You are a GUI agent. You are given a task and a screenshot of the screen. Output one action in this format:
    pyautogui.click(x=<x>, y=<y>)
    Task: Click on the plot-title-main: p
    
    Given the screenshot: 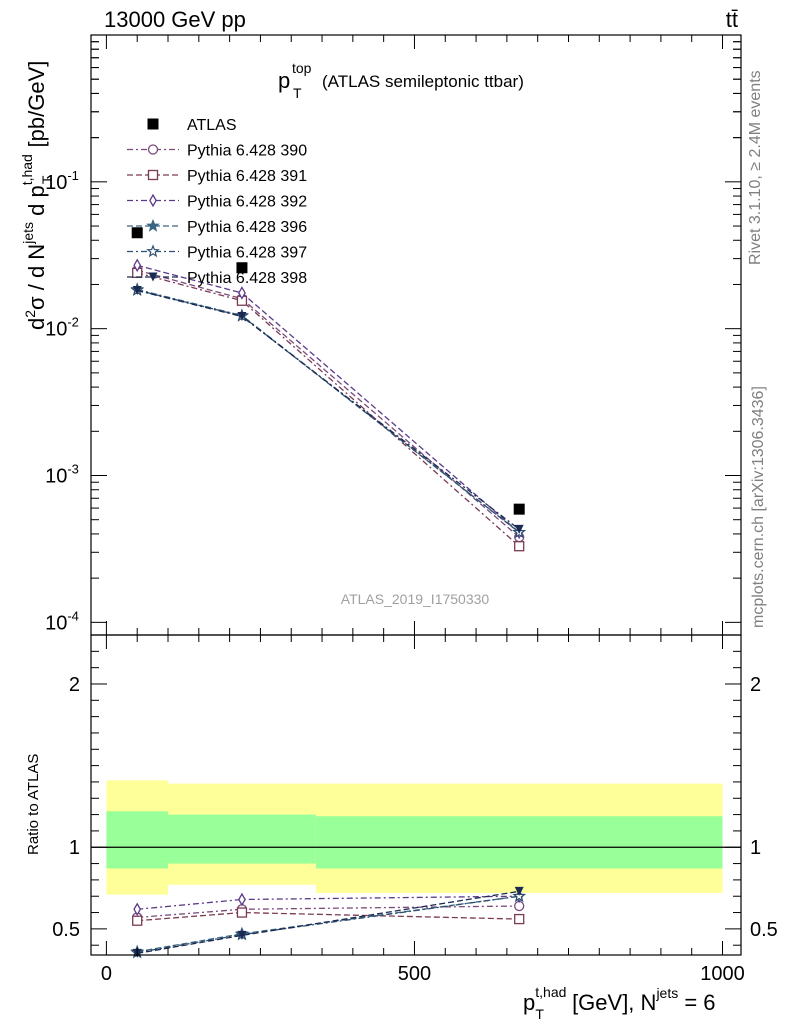 What is the action you would take?
    pyautogui.click(x=284, y=80)
    